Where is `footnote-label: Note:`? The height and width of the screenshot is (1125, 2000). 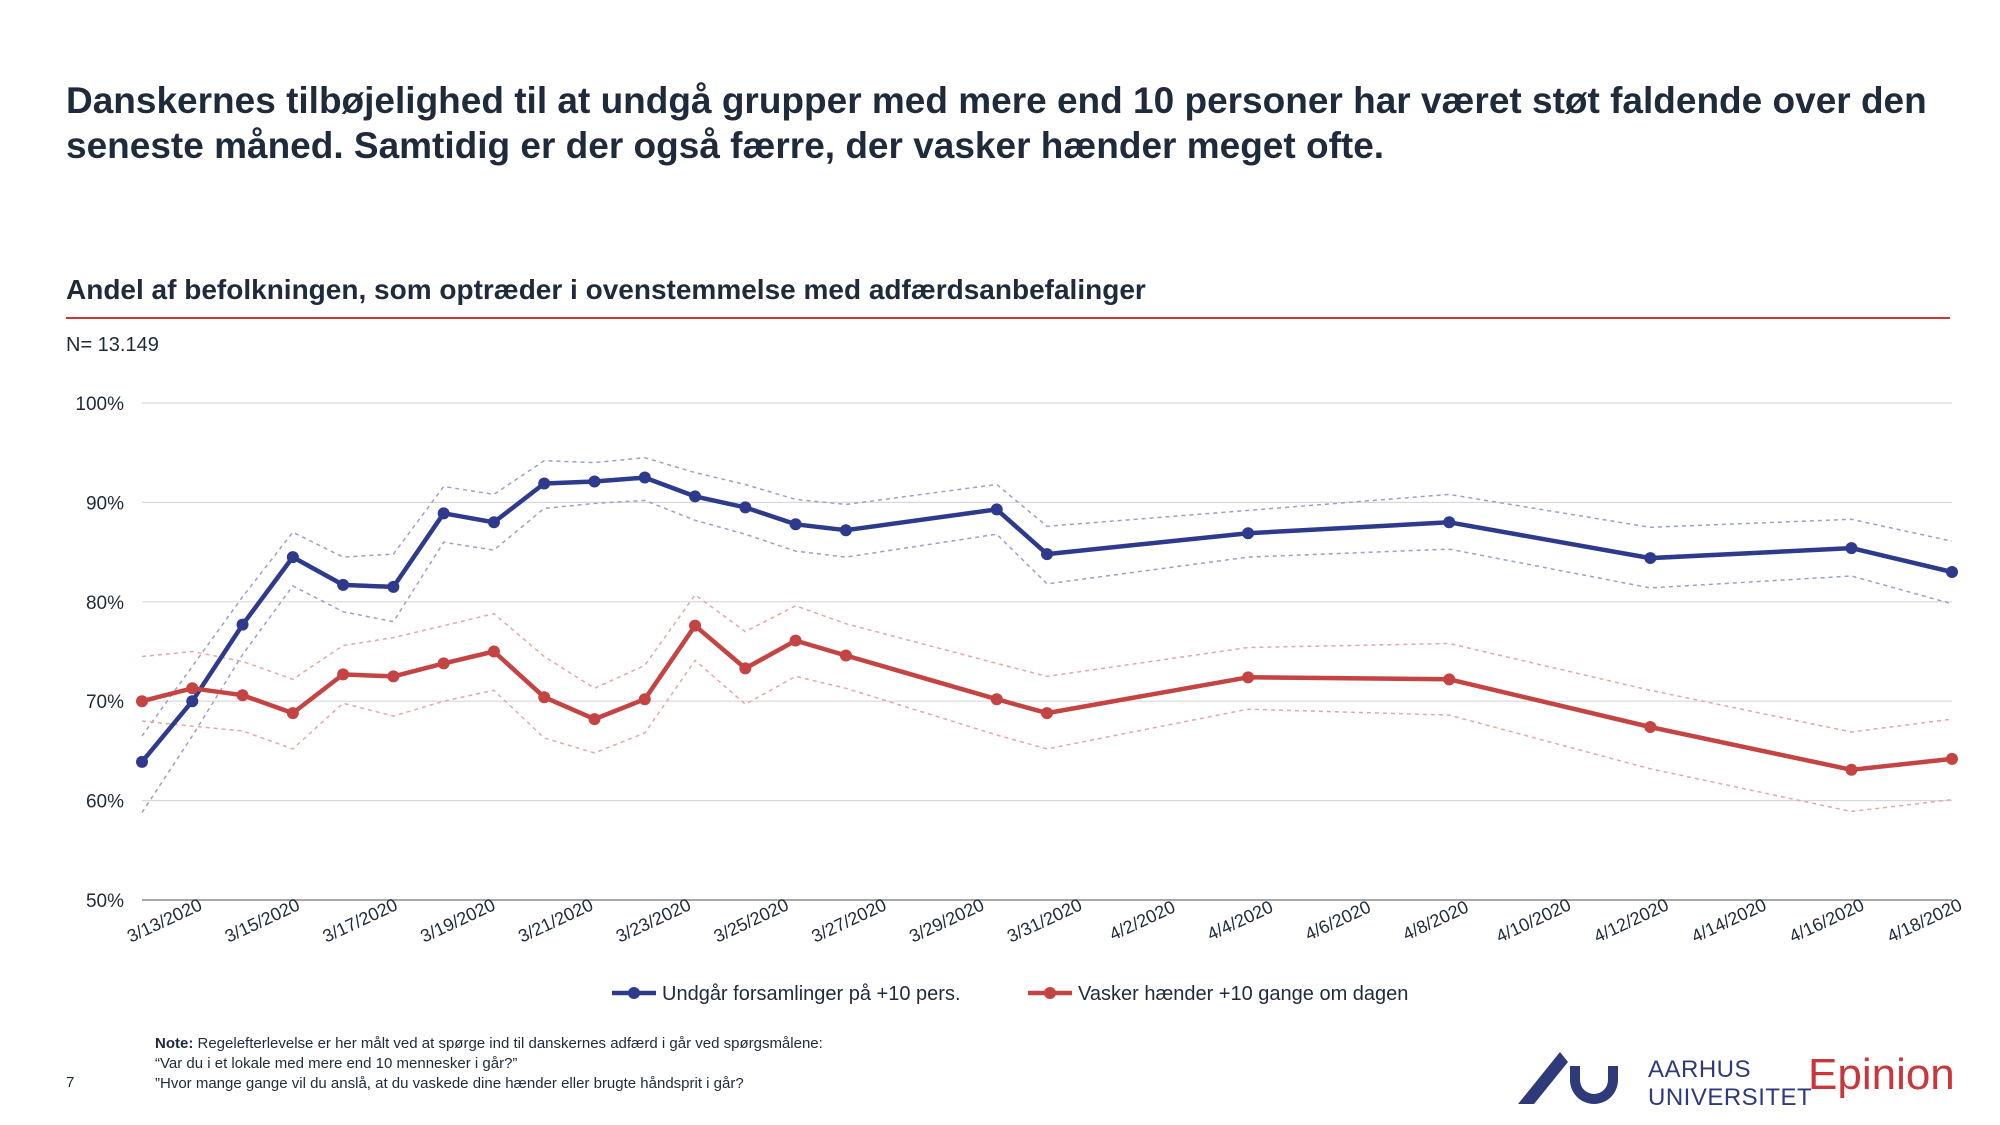
footnote-label: Note: is located at coordinates (174, 1043).